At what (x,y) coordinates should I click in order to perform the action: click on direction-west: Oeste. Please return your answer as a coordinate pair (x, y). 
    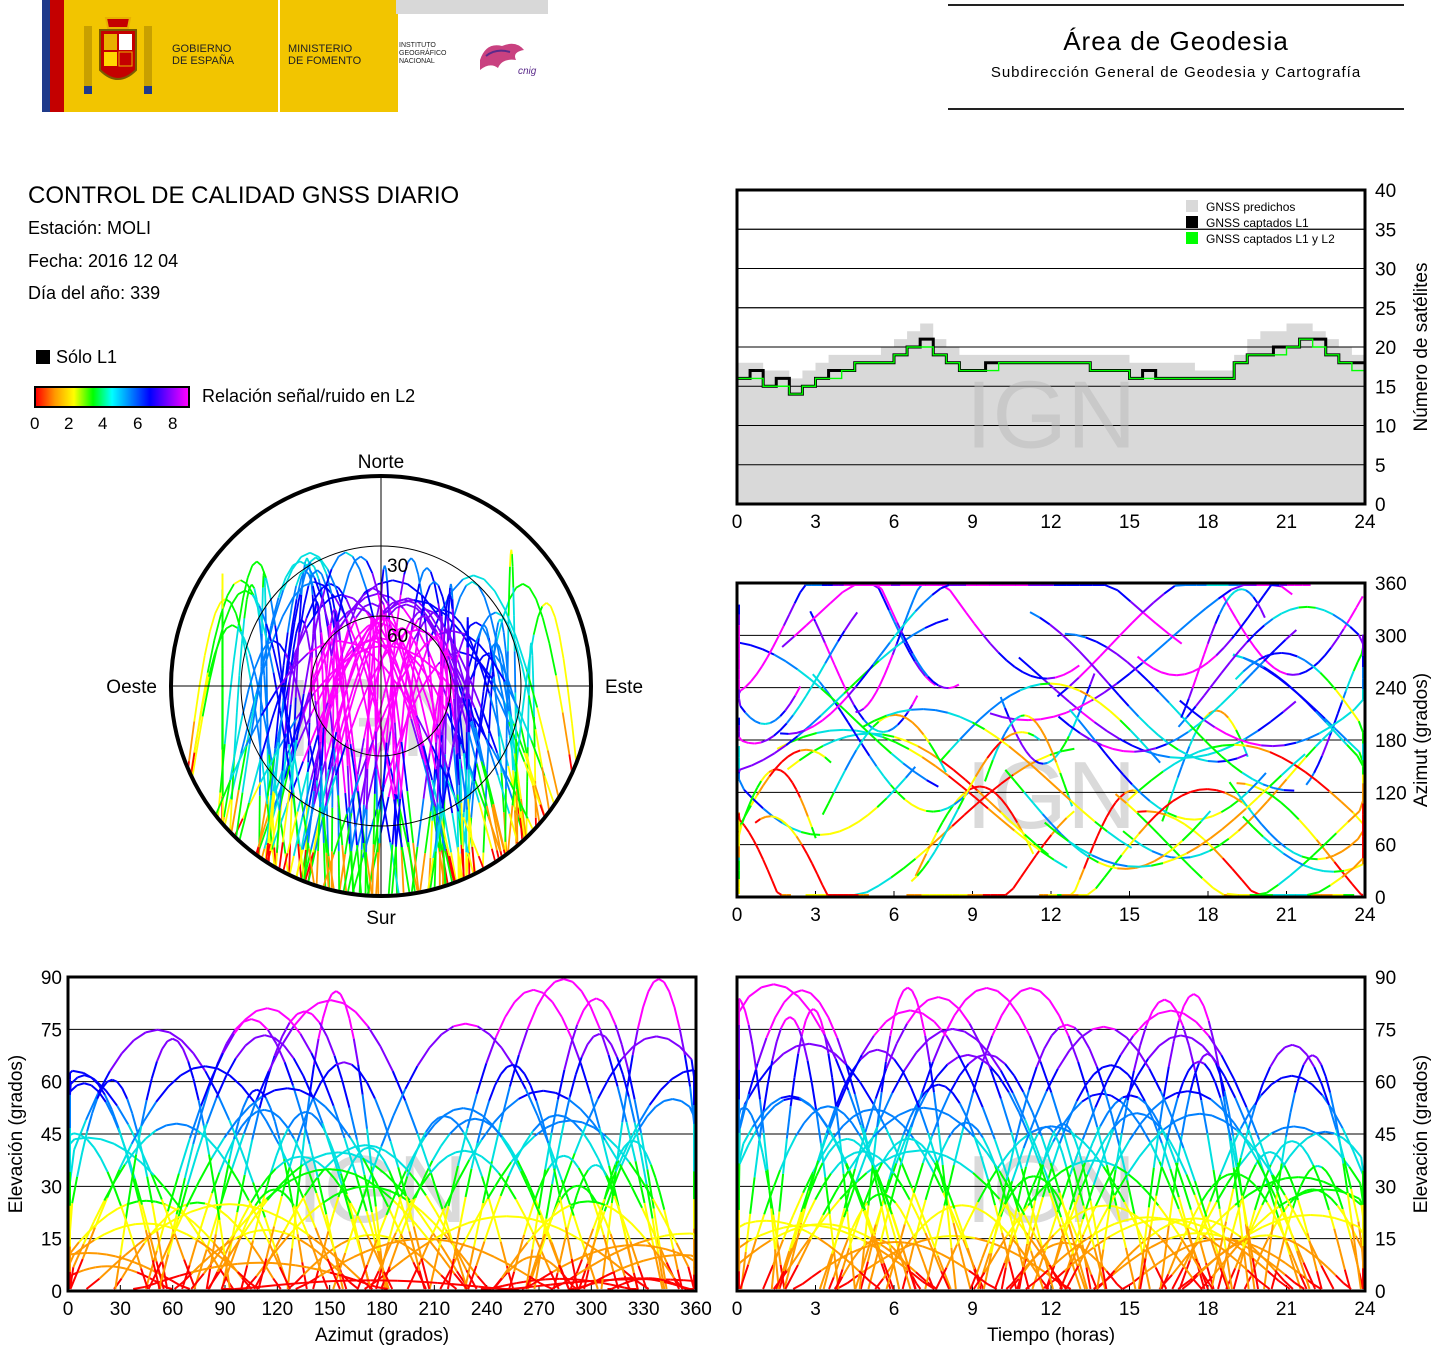
    Looking at the image, I should click on (131, 687).